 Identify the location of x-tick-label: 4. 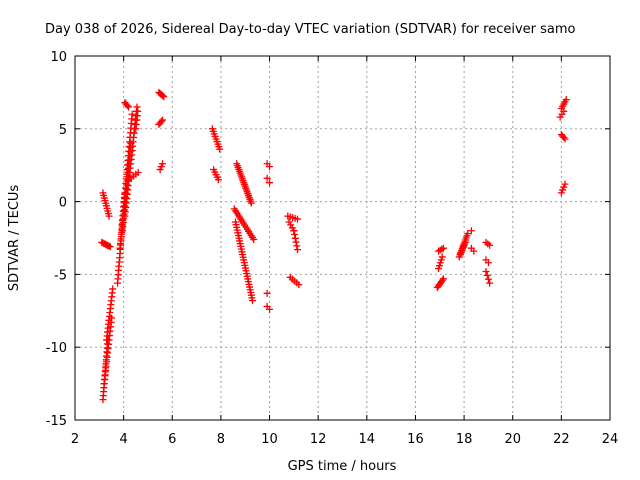
(123, 439).